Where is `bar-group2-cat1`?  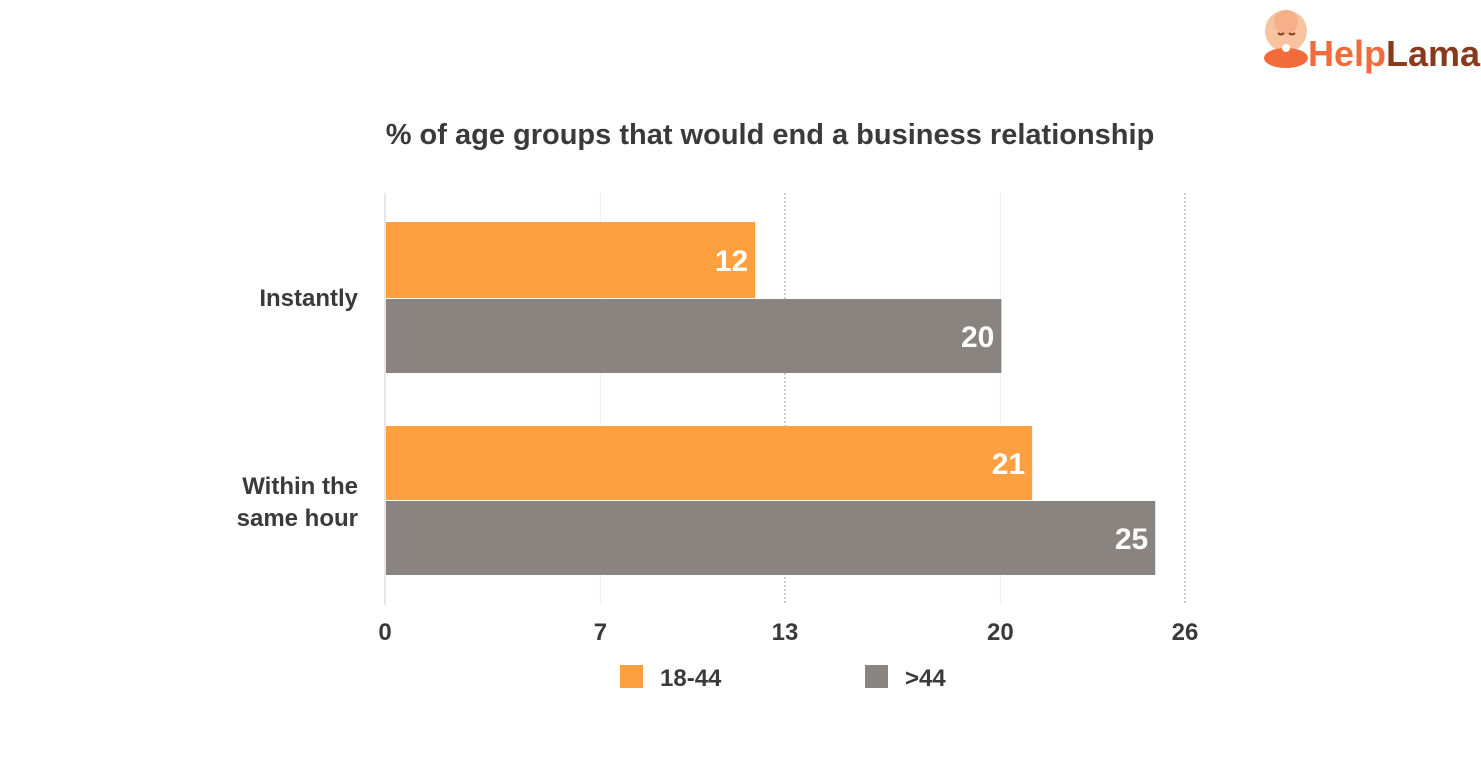
bar-group2-cat1 is located at coordinates (694, 336).